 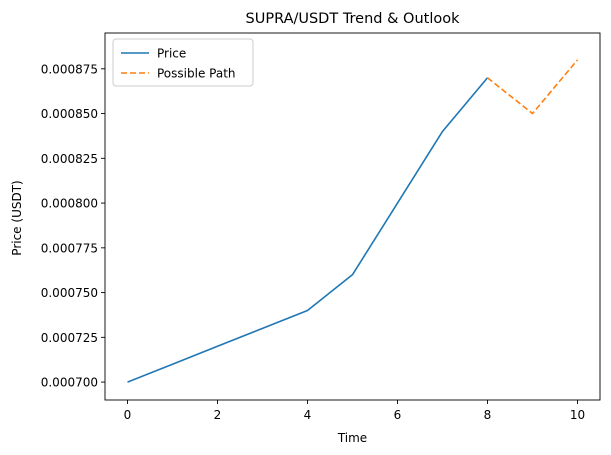 I want to click on y-tick-label: 0.000800, so click(x=69, y=204).